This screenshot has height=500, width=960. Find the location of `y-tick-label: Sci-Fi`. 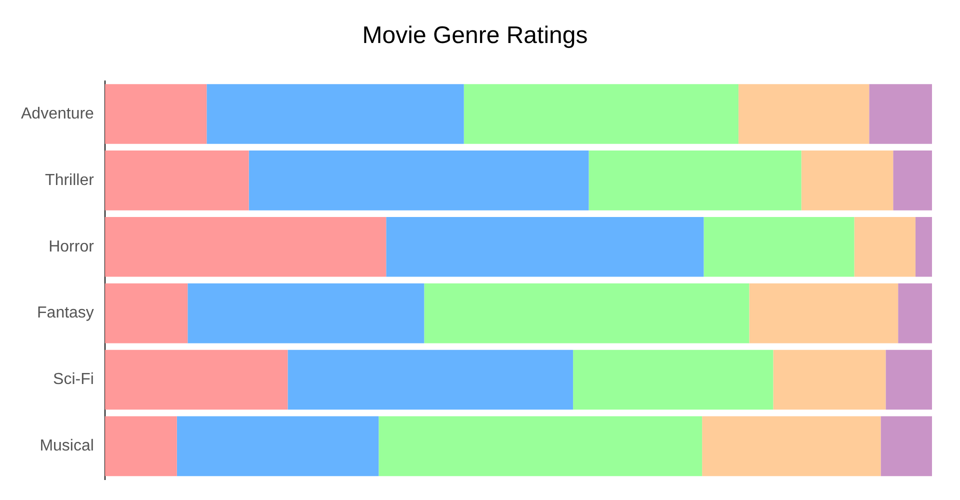

y-tick-label: Sci-Fi is located at coordinates (73, 379).